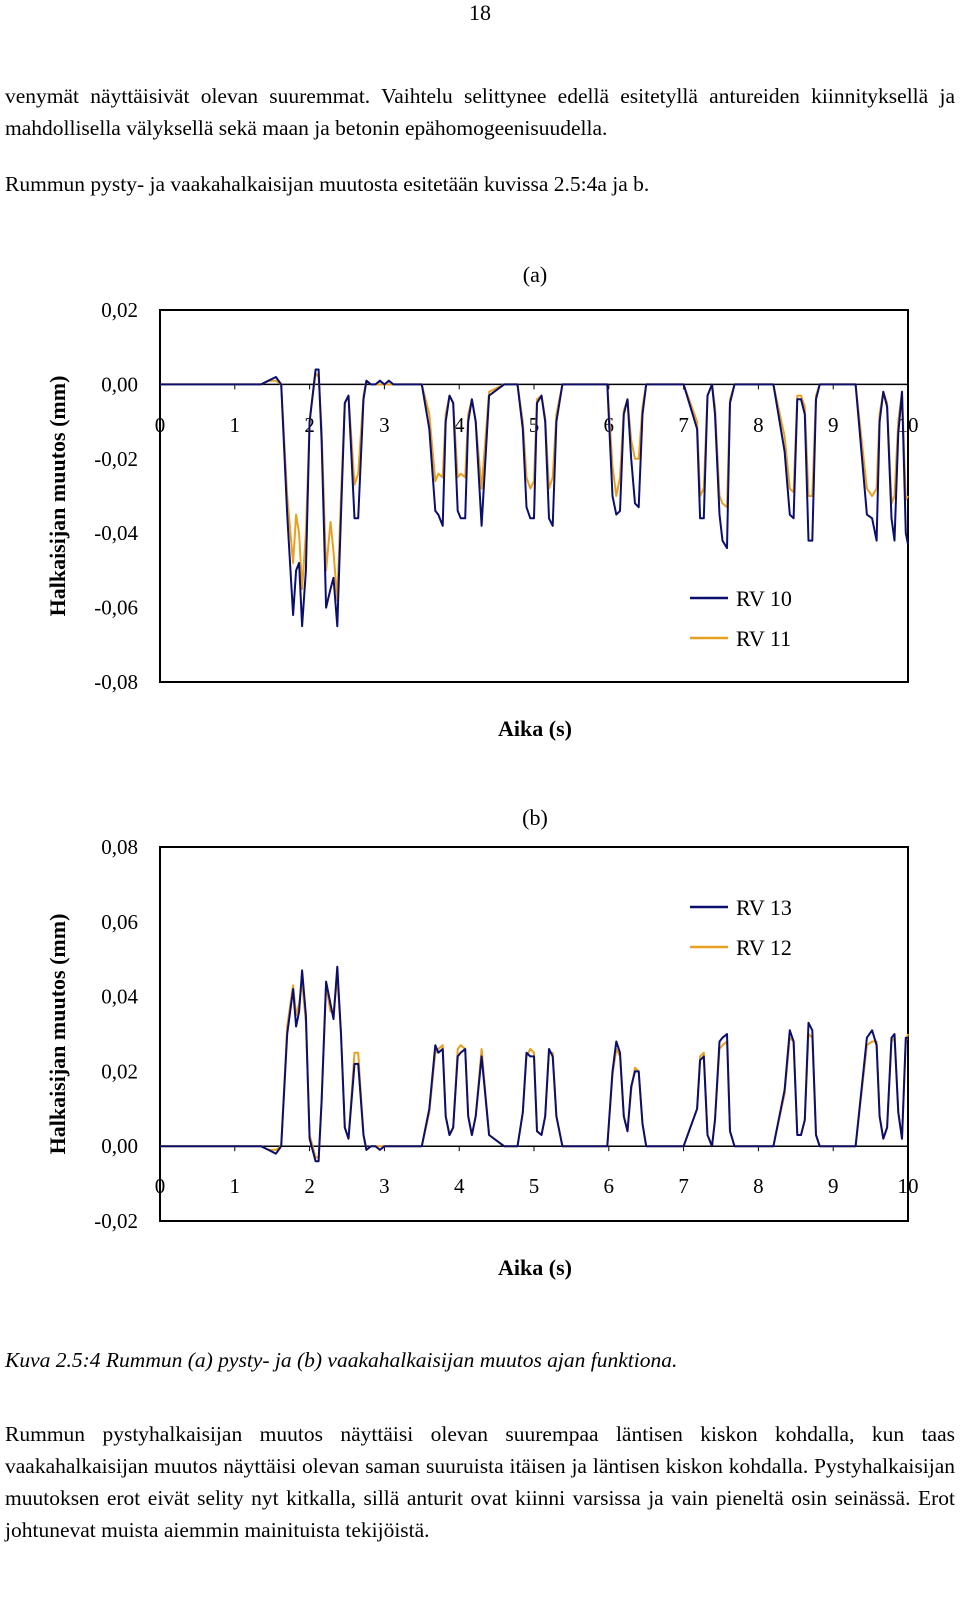  I want to click on y-tick-label-a-5: -0,08, so click(116, 682).